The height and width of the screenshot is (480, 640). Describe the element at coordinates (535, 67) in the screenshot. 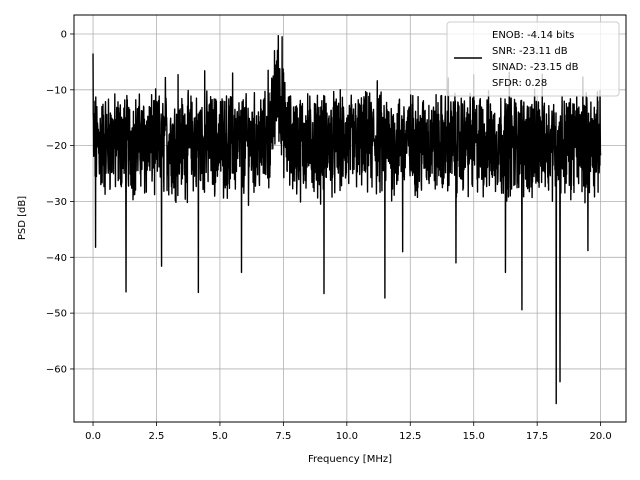

I see `legend-entry-sinad: SINAD: -23.15 dB` at that location.